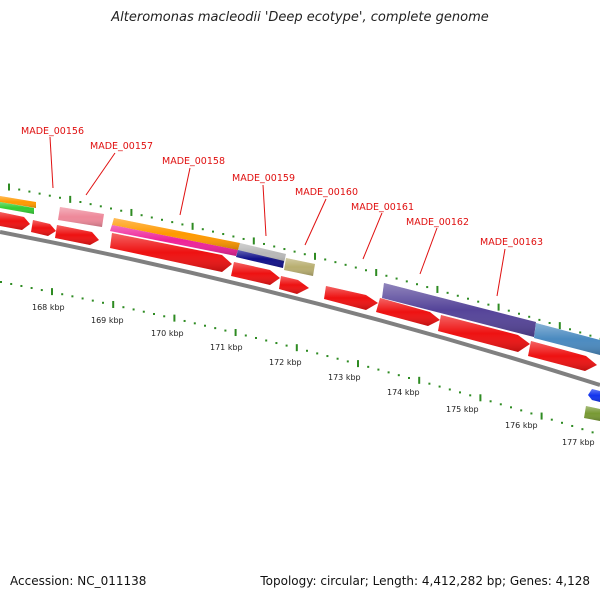 This screenshot has width=600, height=600. Describe the element at coordinates (521, 425) in the screenshot. I see `kbp-label-176: 176 kbp` at that location.